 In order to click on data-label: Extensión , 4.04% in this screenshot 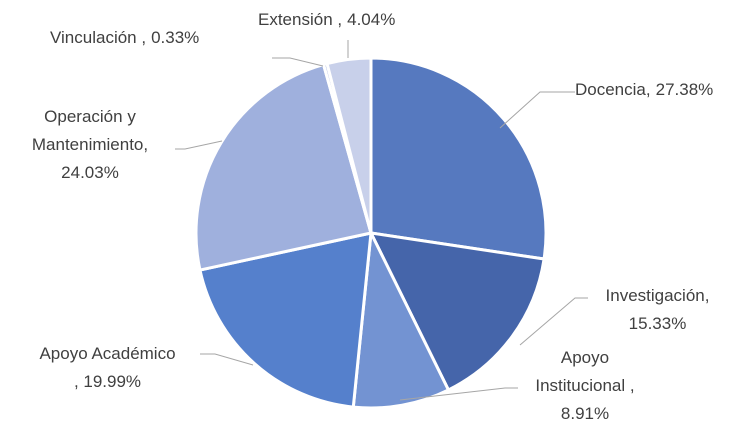, I will do `click(355, 20)`.